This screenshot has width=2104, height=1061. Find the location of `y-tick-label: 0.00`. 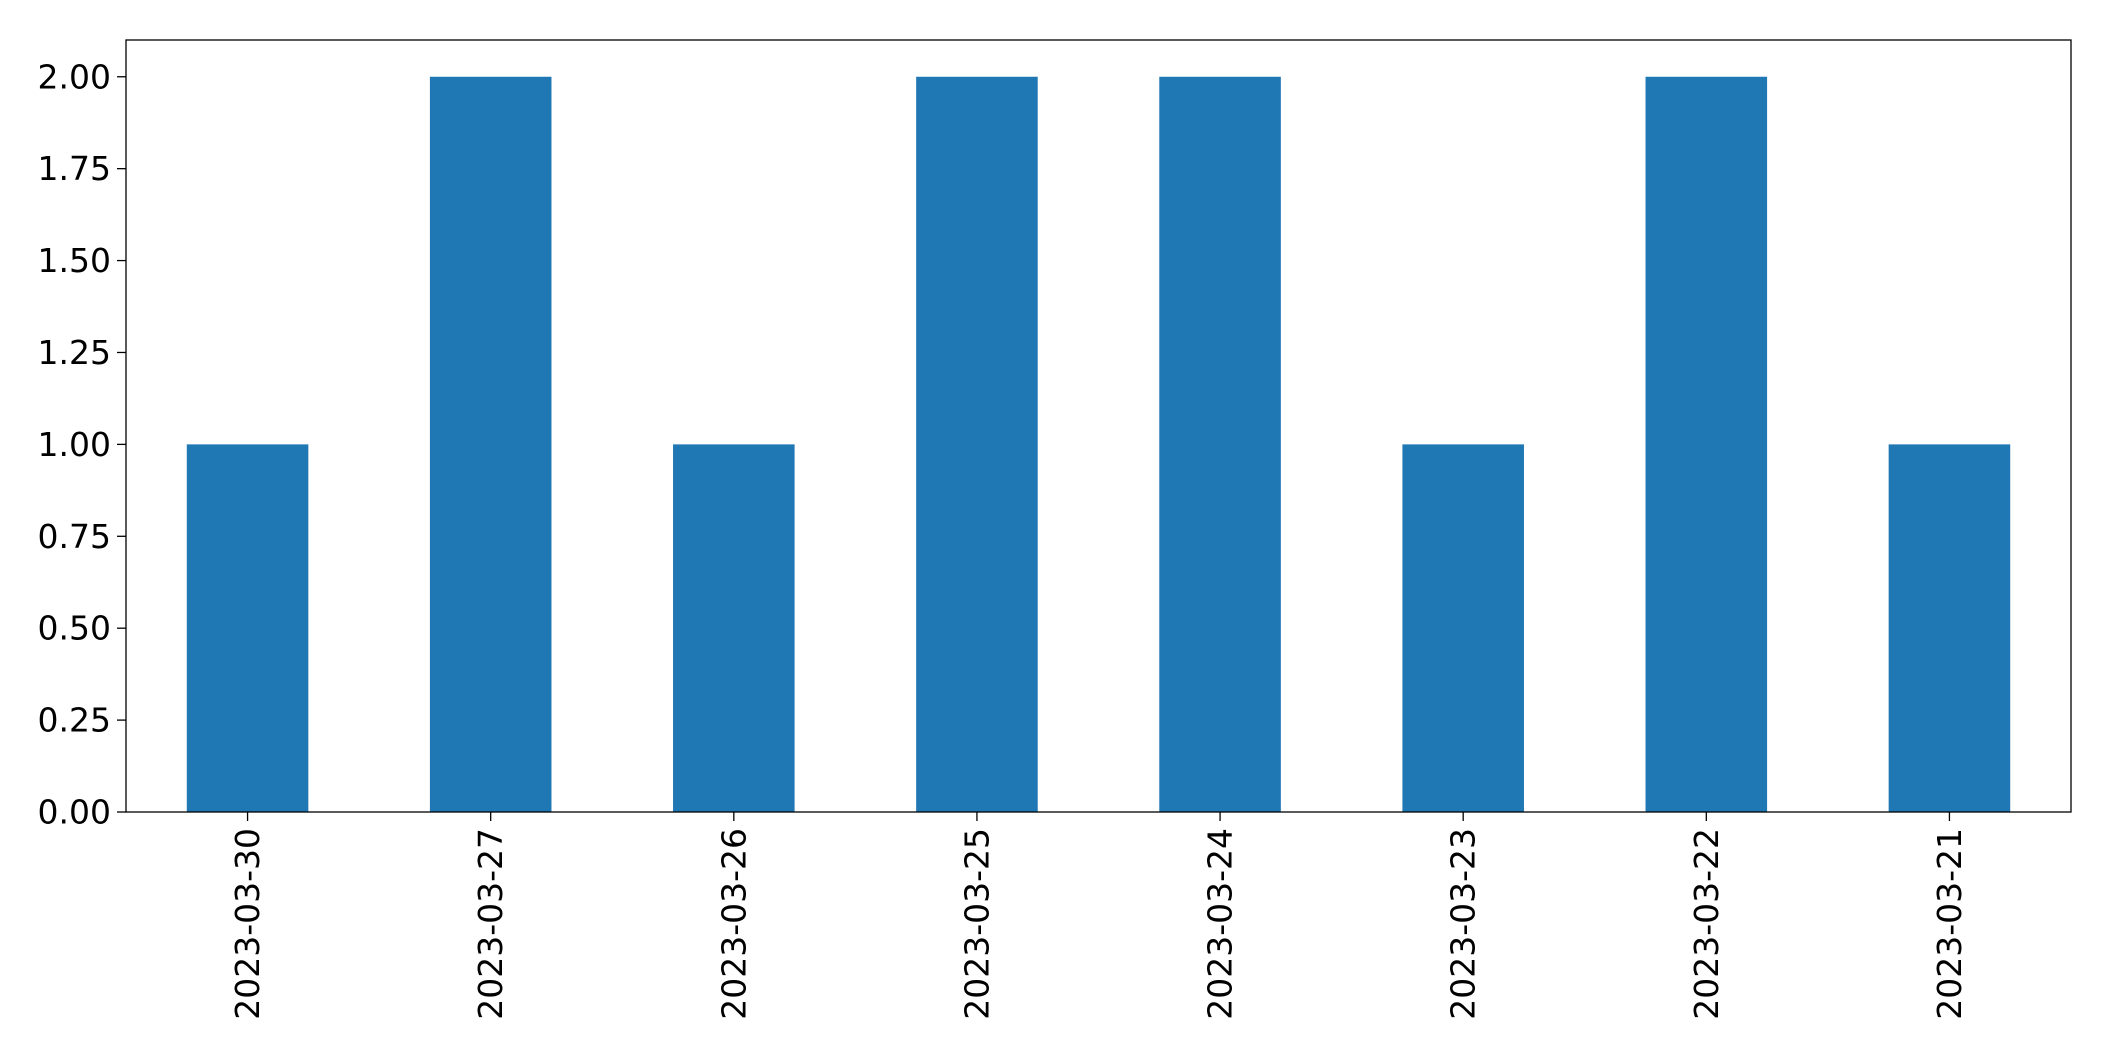

y-tick-label: 0.00 is located at coordinates (74, 812).